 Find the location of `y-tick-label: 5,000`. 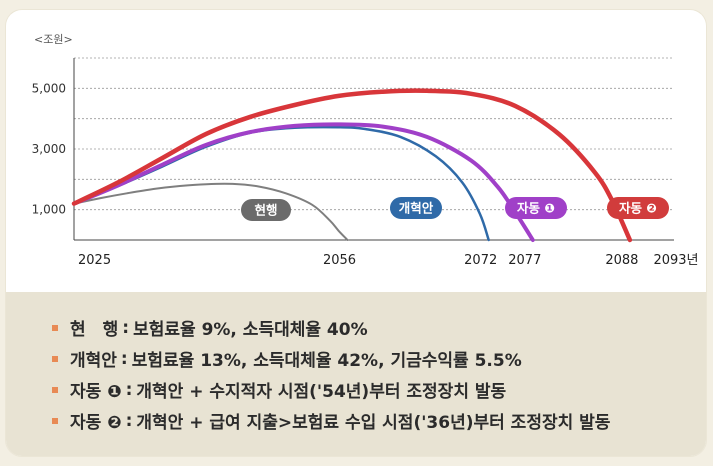

y-tick-label: 5,000 is located at coordinates (49, 88).